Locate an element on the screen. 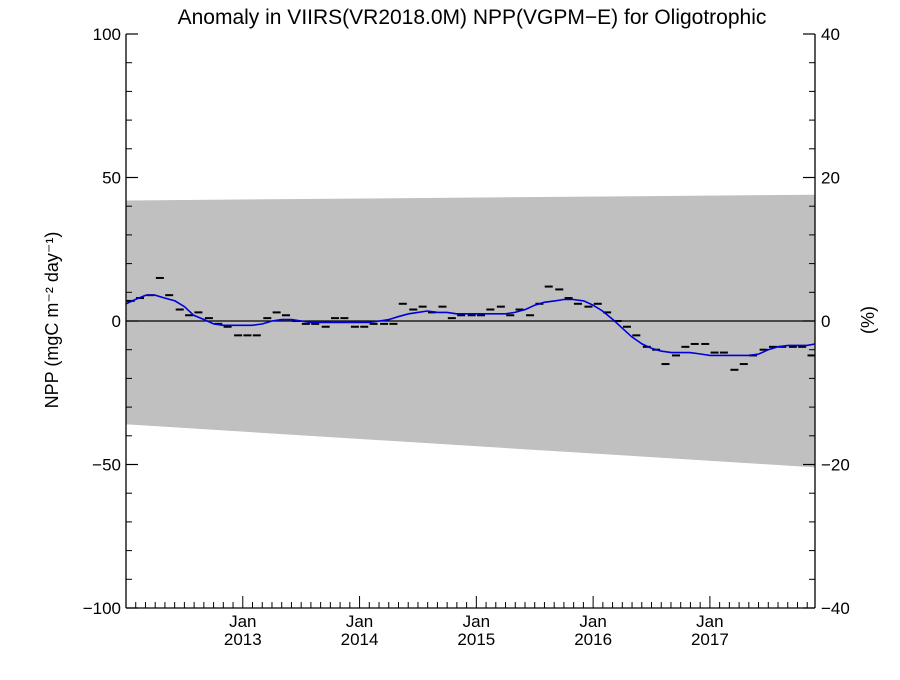 This screenshot has height=680, width=900. y-right-tick-label: 0 is located at coordinates (825, 321).